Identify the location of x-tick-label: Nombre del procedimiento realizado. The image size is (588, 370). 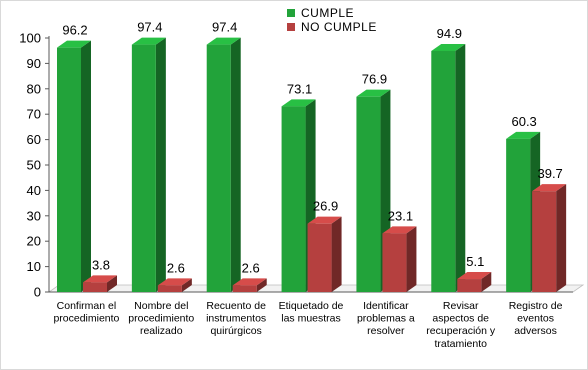
(161, 318).